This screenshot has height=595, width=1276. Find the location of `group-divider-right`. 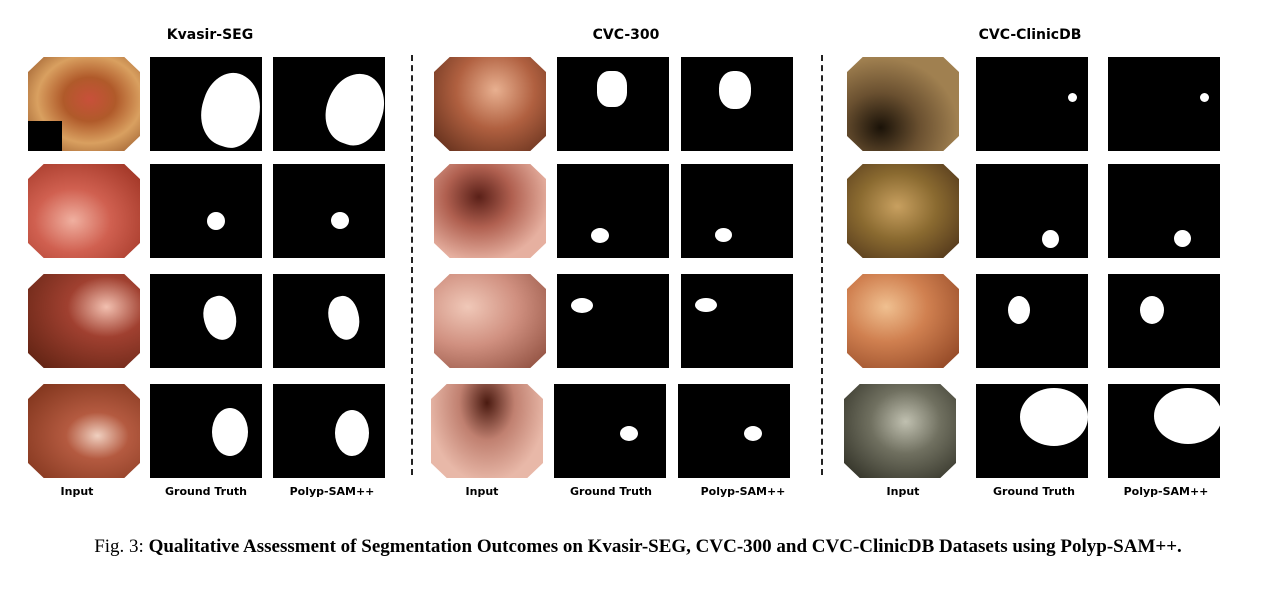

group-divider-right is located at coordinates (822, 265).